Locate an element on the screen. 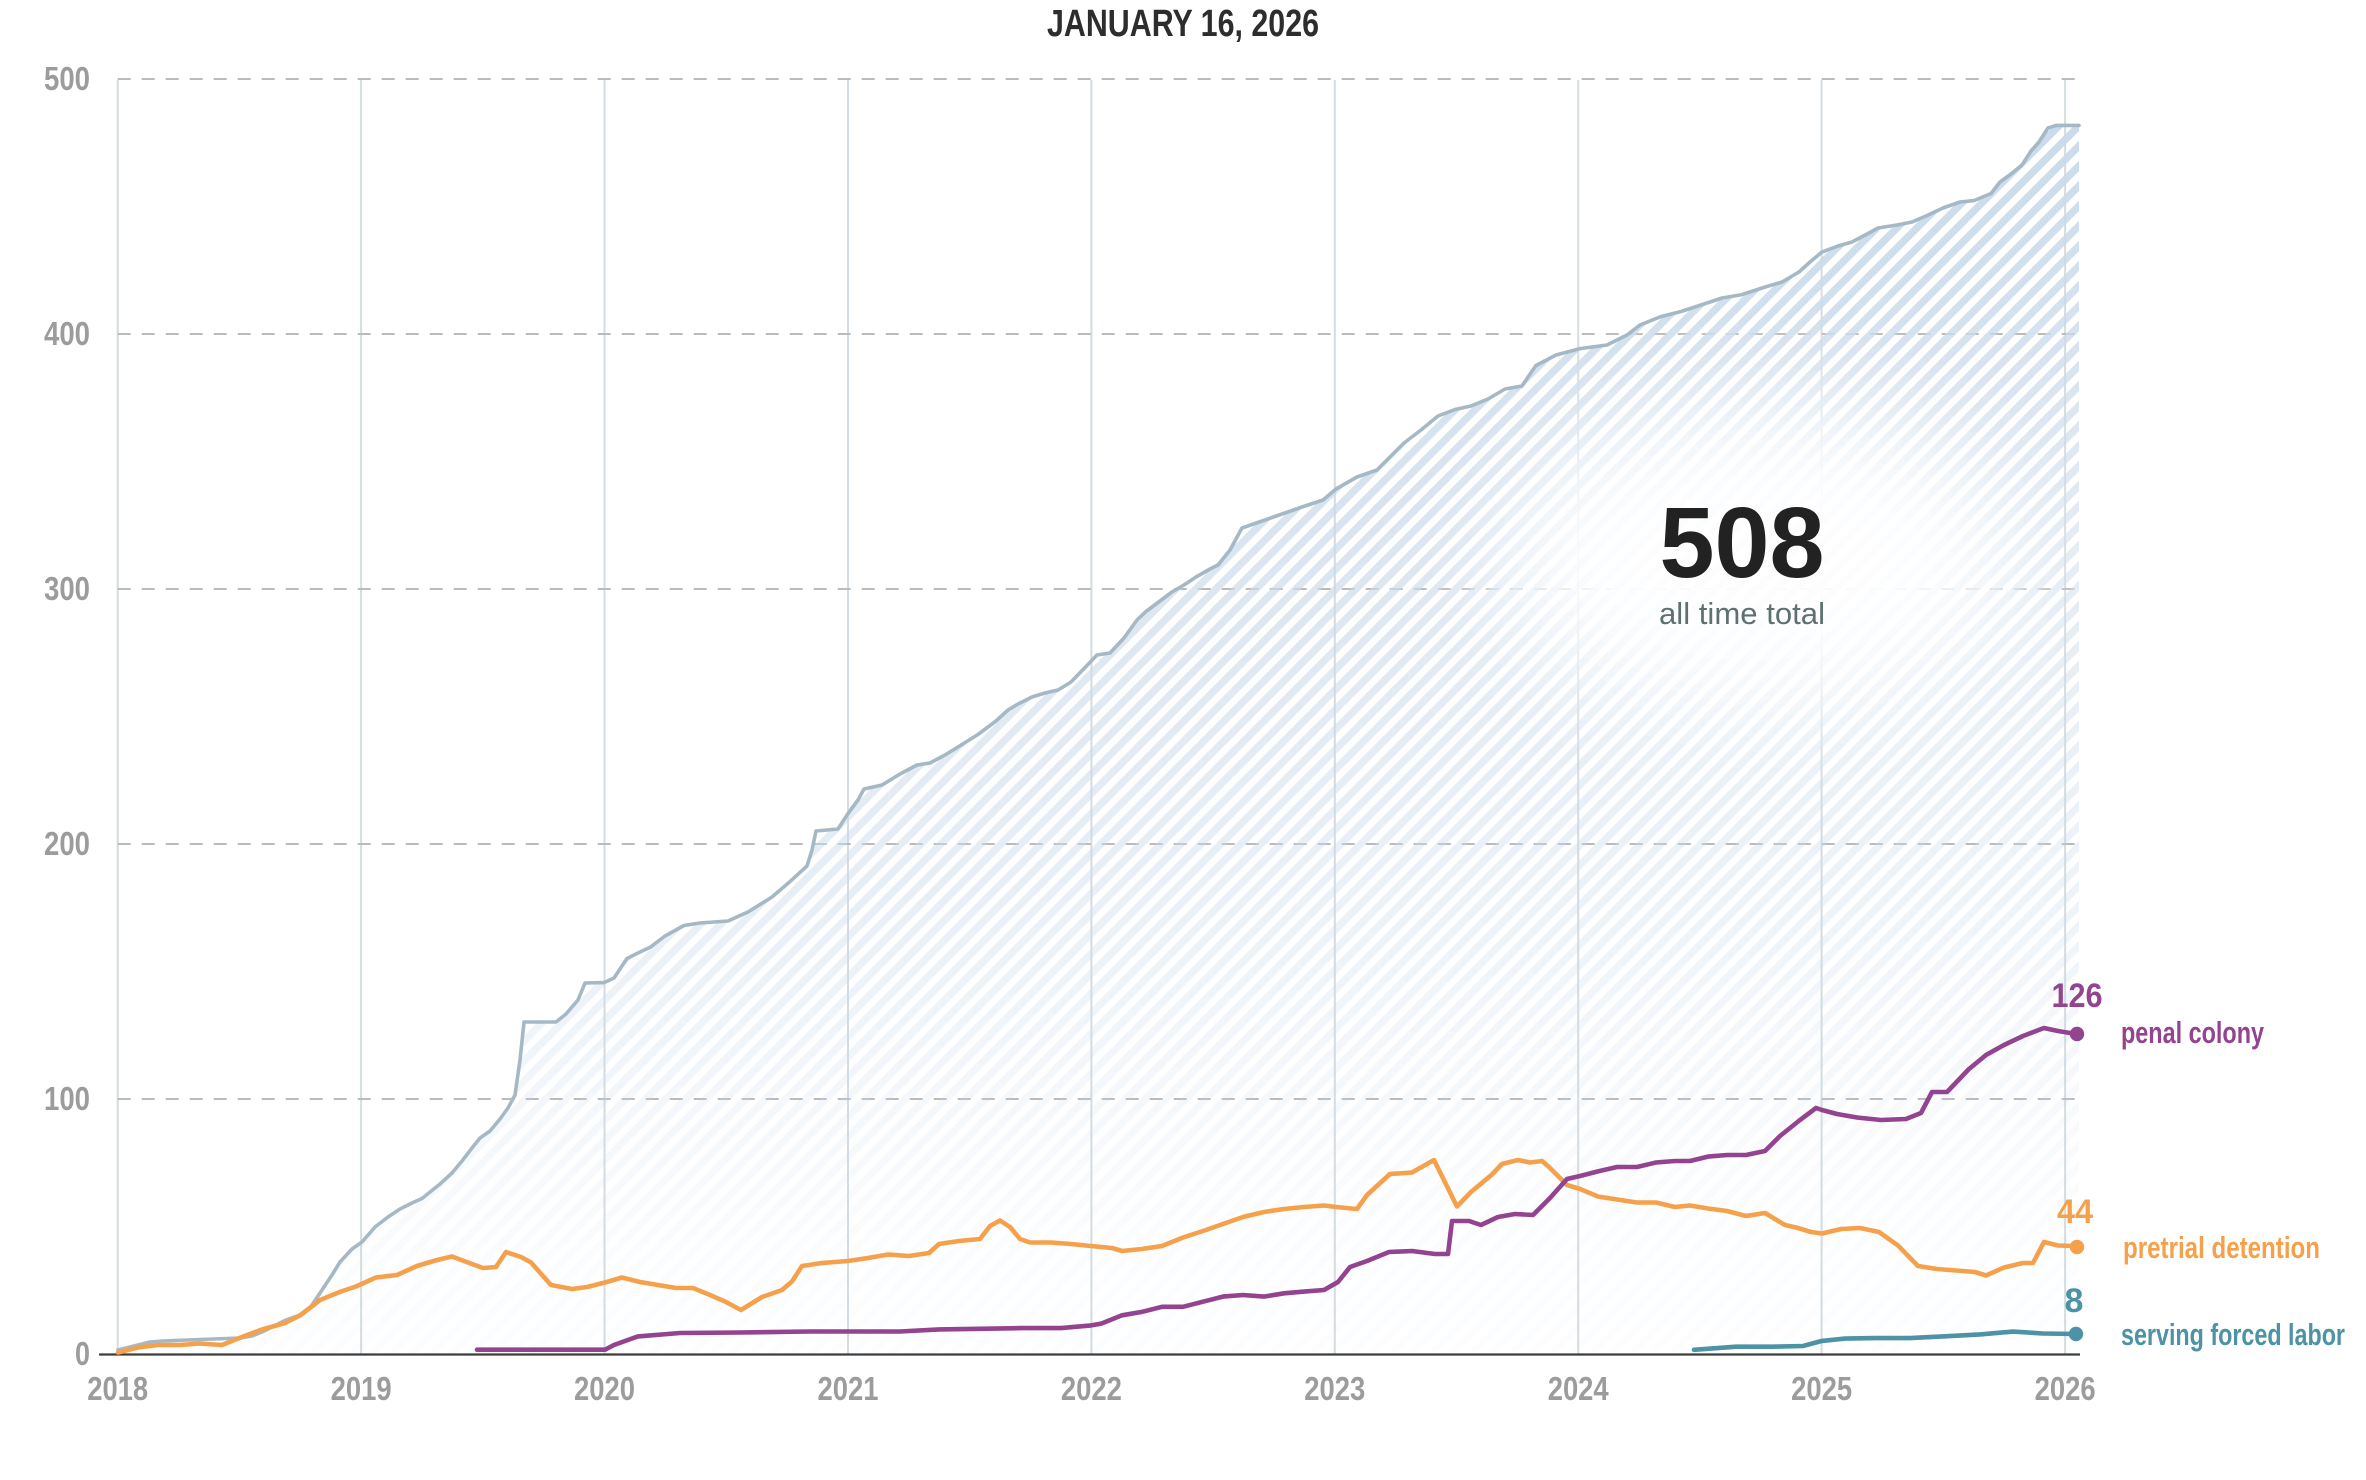 Image resolution: width=2366 pixels, height=1480 pixels. svg-text: 500 is located at coordinates (67, 78).